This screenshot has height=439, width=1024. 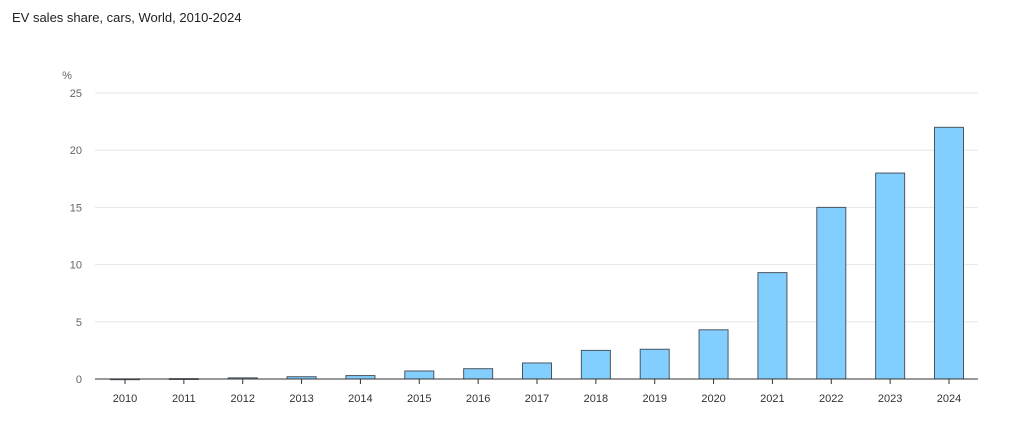 I want to click on bar-2021, so click(x=772, y=326).